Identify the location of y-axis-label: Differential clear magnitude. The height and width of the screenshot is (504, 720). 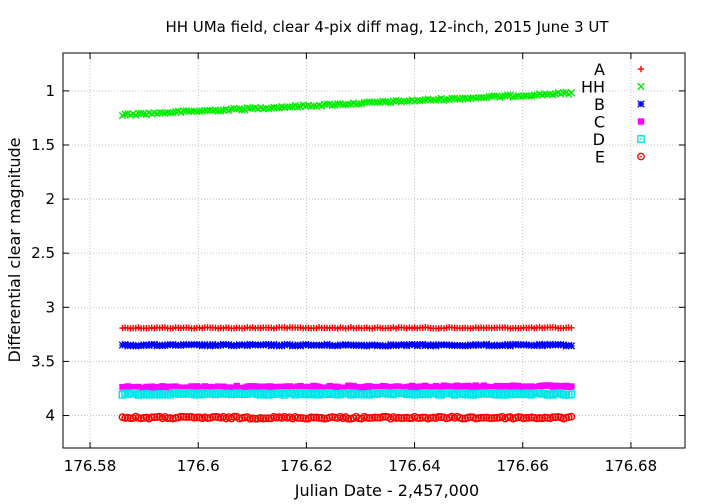
(14, 250).